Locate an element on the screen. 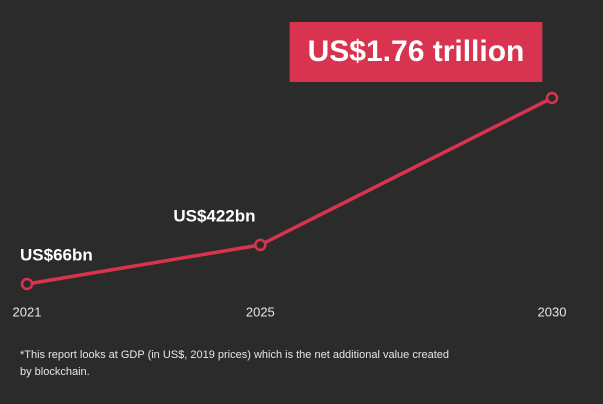 Image resolution: width=603 pixels, height=404 pixels. highlight-label: US$1.76 trillion is located at coordinates (416, 52).